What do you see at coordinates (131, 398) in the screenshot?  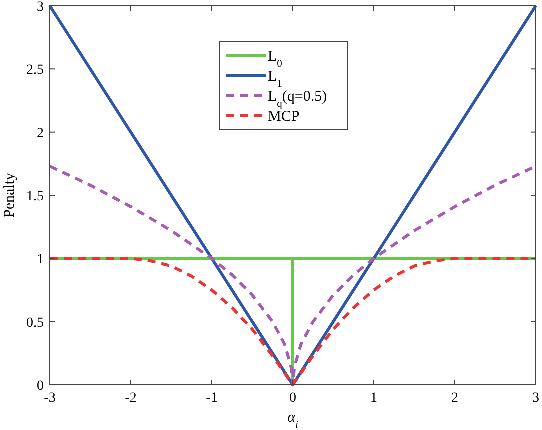 I see `x-tick-label: -2` at bounding box center [131, 398].